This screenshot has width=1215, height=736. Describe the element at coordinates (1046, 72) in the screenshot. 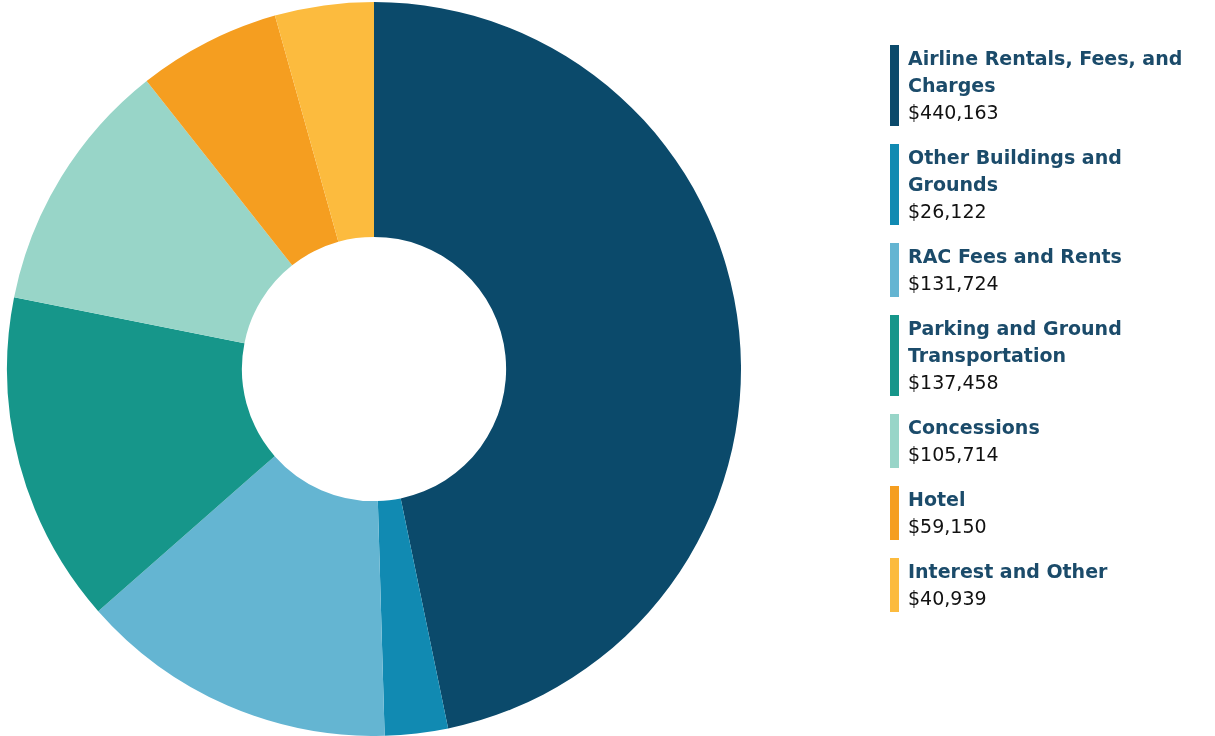

I see `legend-label: Airline Rentals, Fees, and Charges` at that location.